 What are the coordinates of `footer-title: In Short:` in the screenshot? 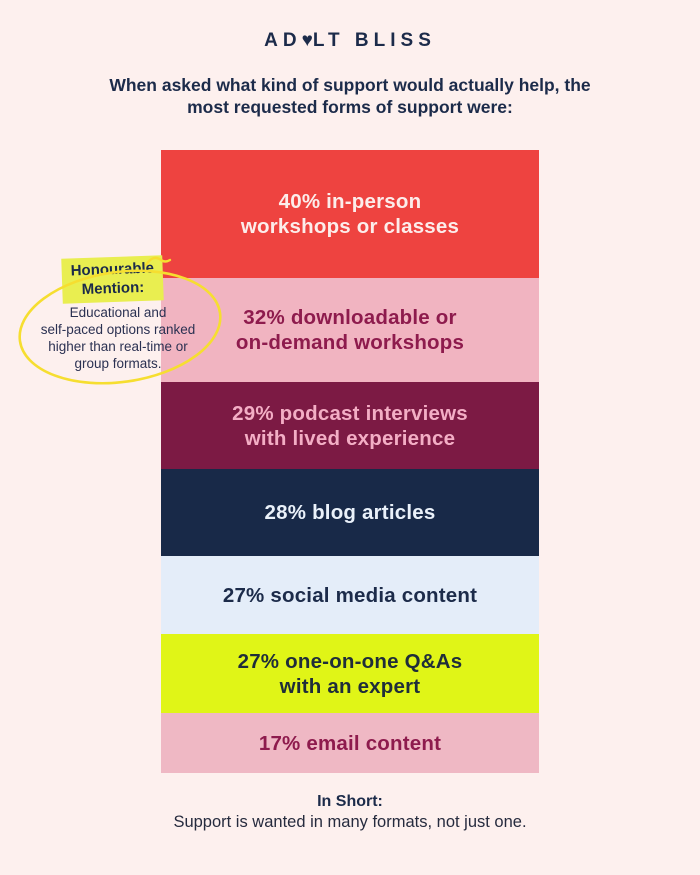 It's located at (350, 801).